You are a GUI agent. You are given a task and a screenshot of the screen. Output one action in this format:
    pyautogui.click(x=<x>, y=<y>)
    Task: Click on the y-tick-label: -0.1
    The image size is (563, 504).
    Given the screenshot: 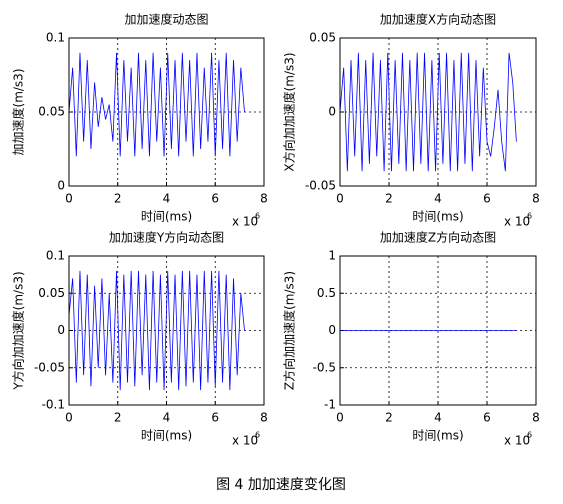 What is the action you would take?
    pyautogui.click(x=53, y=405)
    